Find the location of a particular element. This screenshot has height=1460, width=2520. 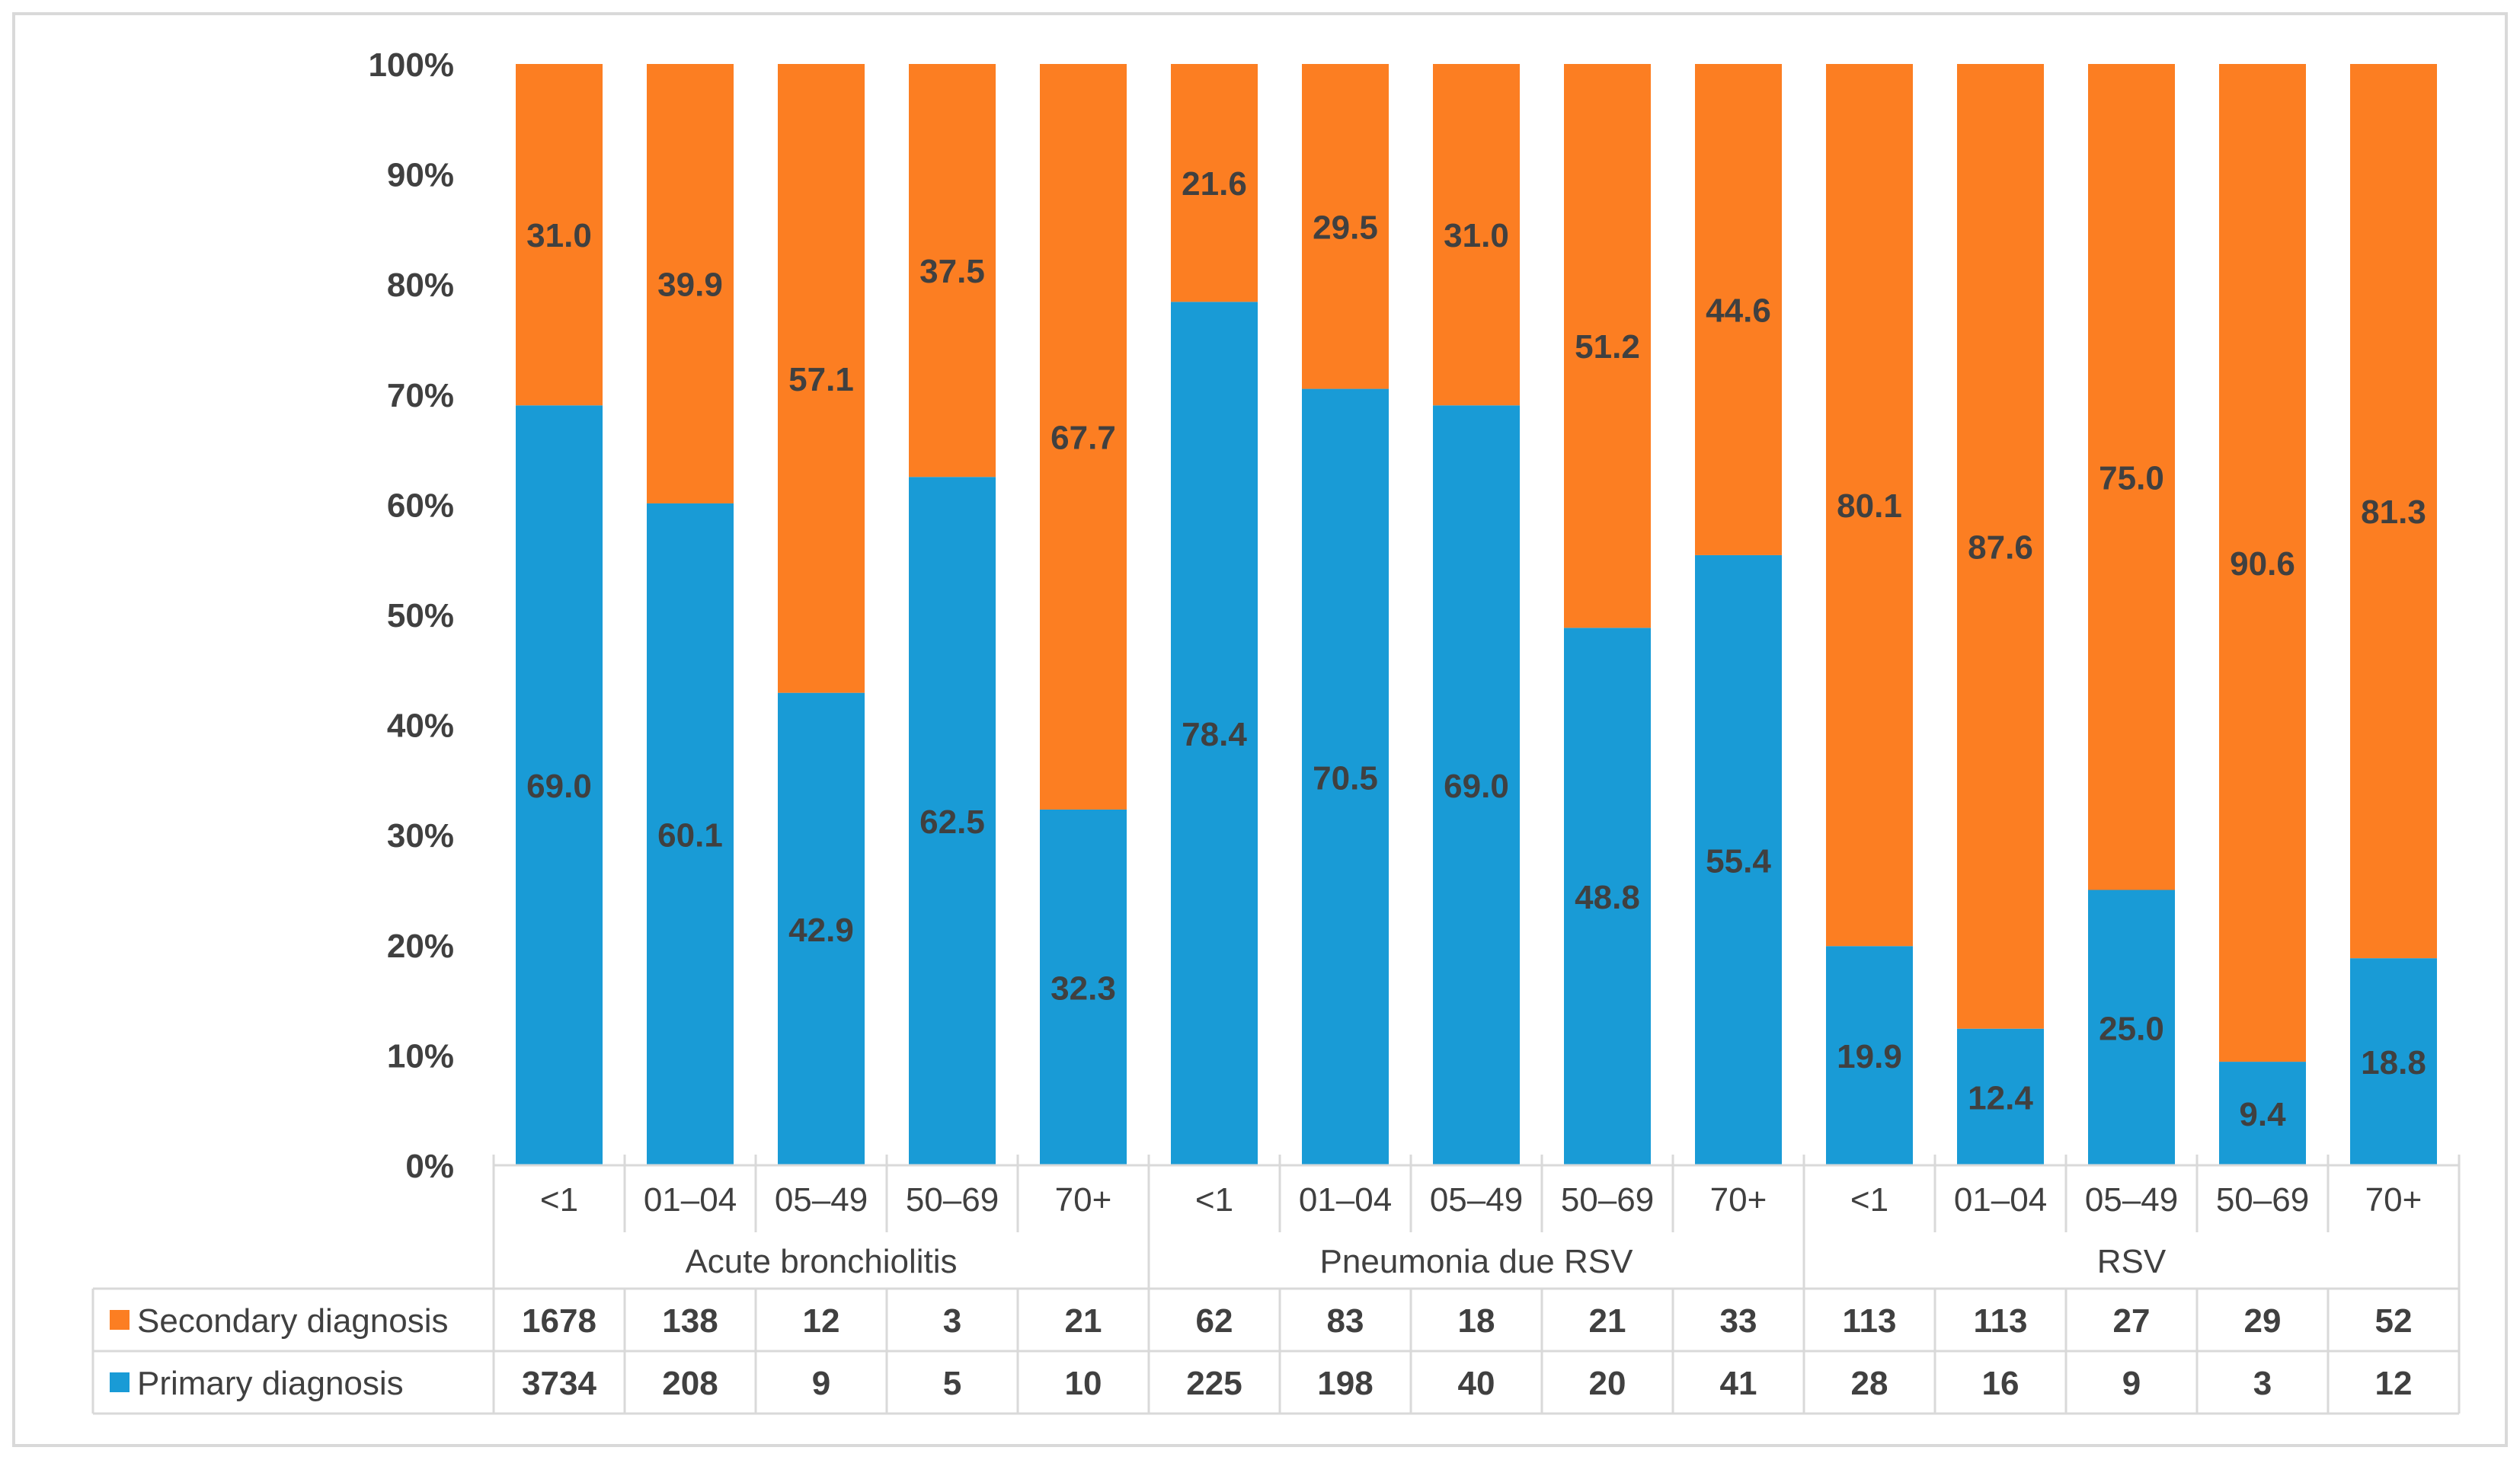

data-label-primary: 9.4 is located at coordinates (2262, 1114).